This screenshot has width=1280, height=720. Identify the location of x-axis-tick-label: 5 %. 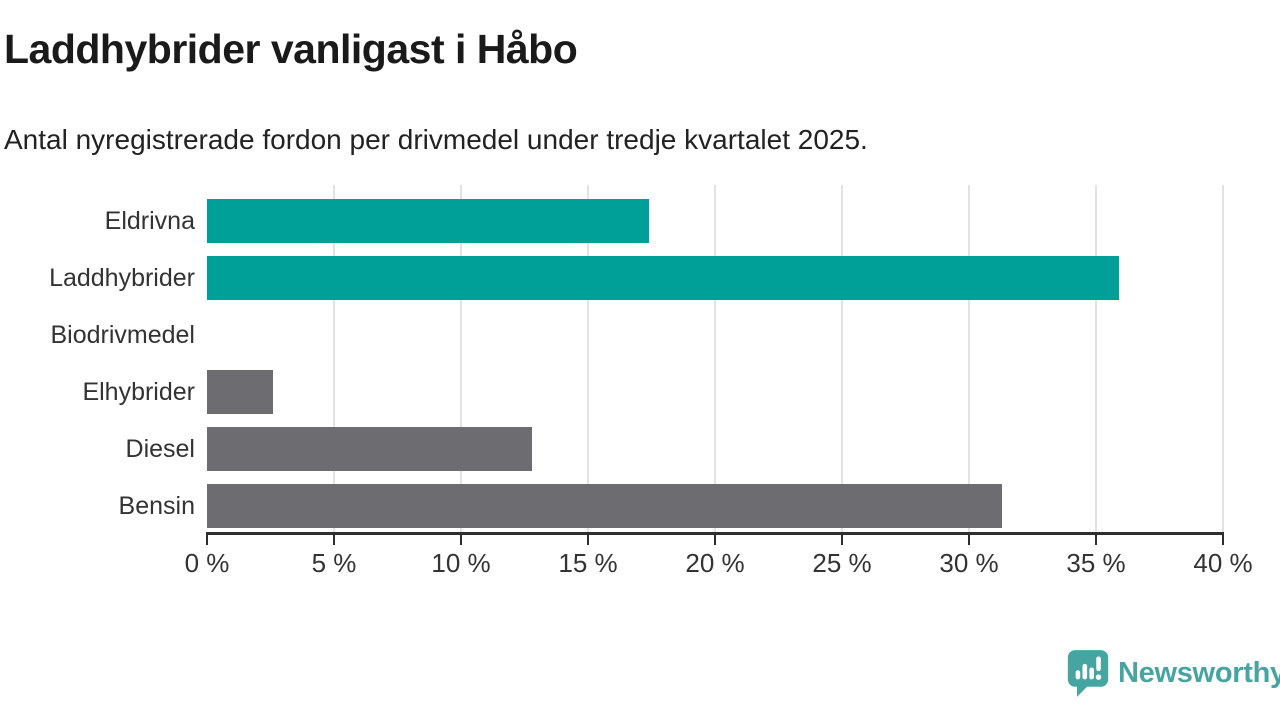
(334, 563).